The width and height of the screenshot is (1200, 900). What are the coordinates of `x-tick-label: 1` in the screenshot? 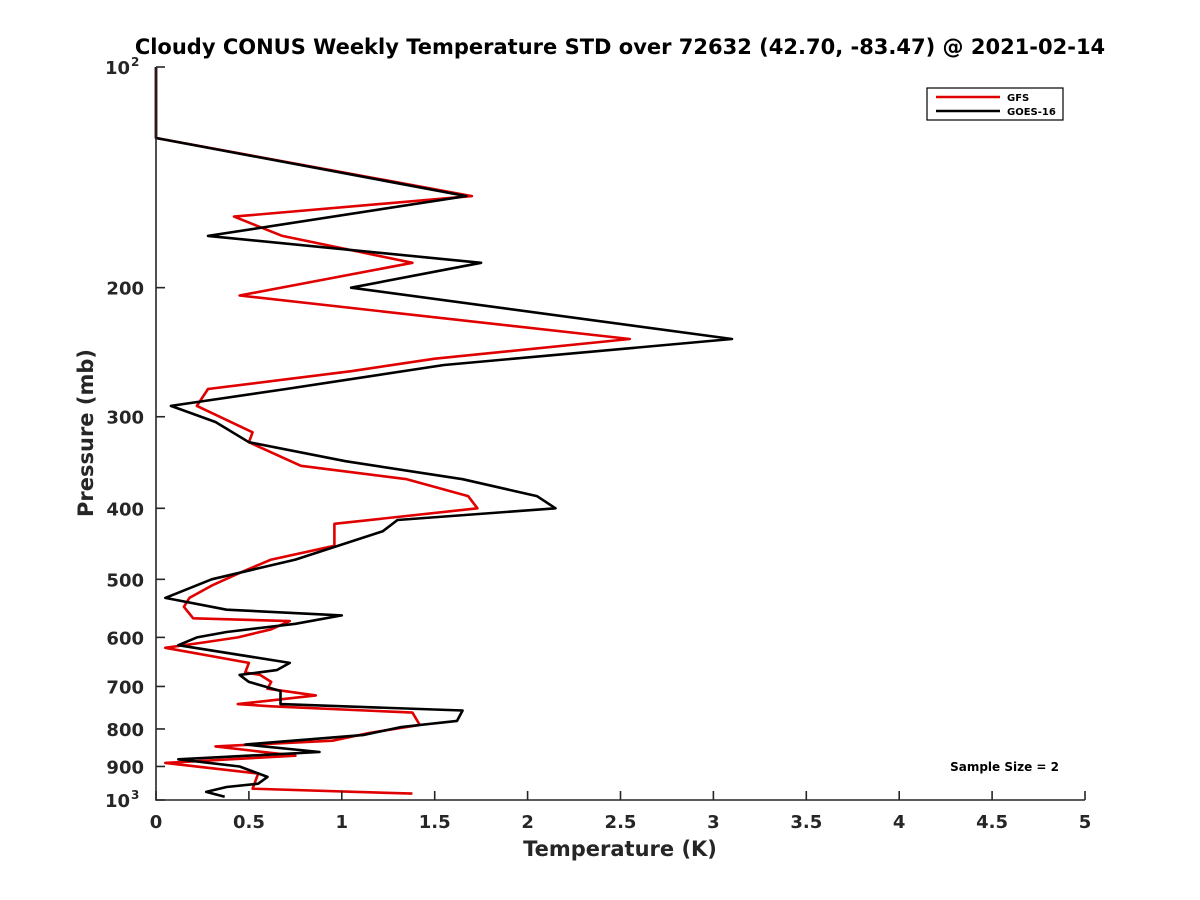 It's located at (342, 822).